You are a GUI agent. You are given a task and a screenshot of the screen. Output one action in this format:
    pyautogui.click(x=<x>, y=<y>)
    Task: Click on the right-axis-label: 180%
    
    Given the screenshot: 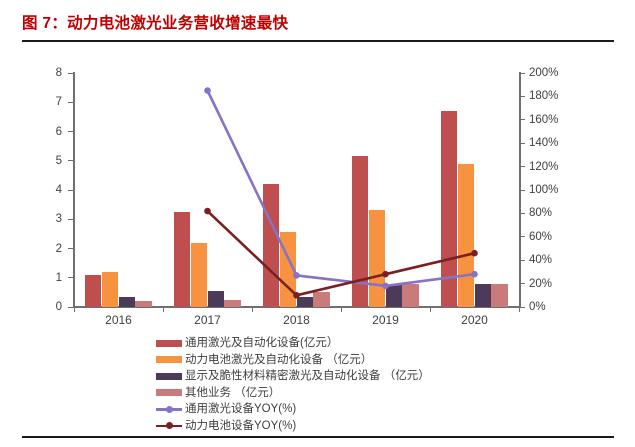 What is the action you would take?
    pyautogui.click(x=544, y=96)
    